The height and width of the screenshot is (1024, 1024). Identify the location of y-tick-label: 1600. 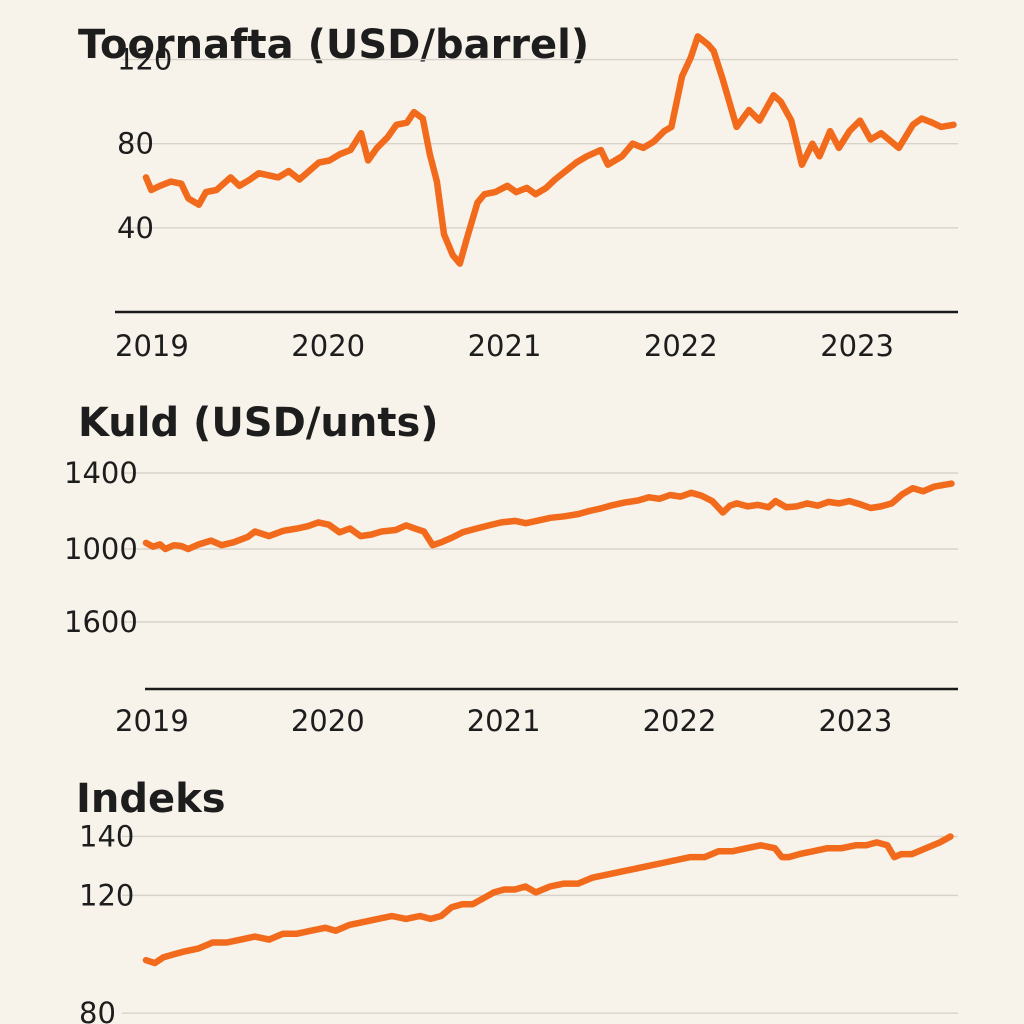
(101, 622).